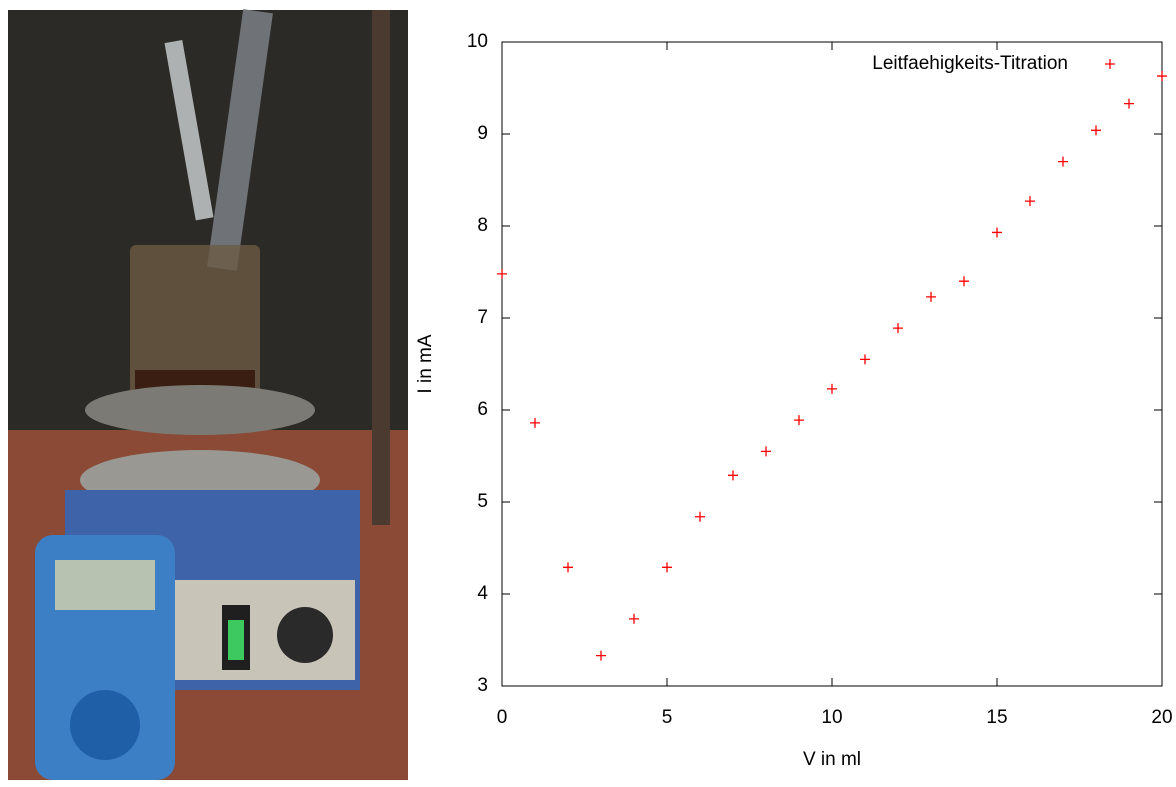 The width and height of the screenshot is (1176, 787). I want to click on legend-label: Leitfaehigkeits-Titration, so click(970, 63).